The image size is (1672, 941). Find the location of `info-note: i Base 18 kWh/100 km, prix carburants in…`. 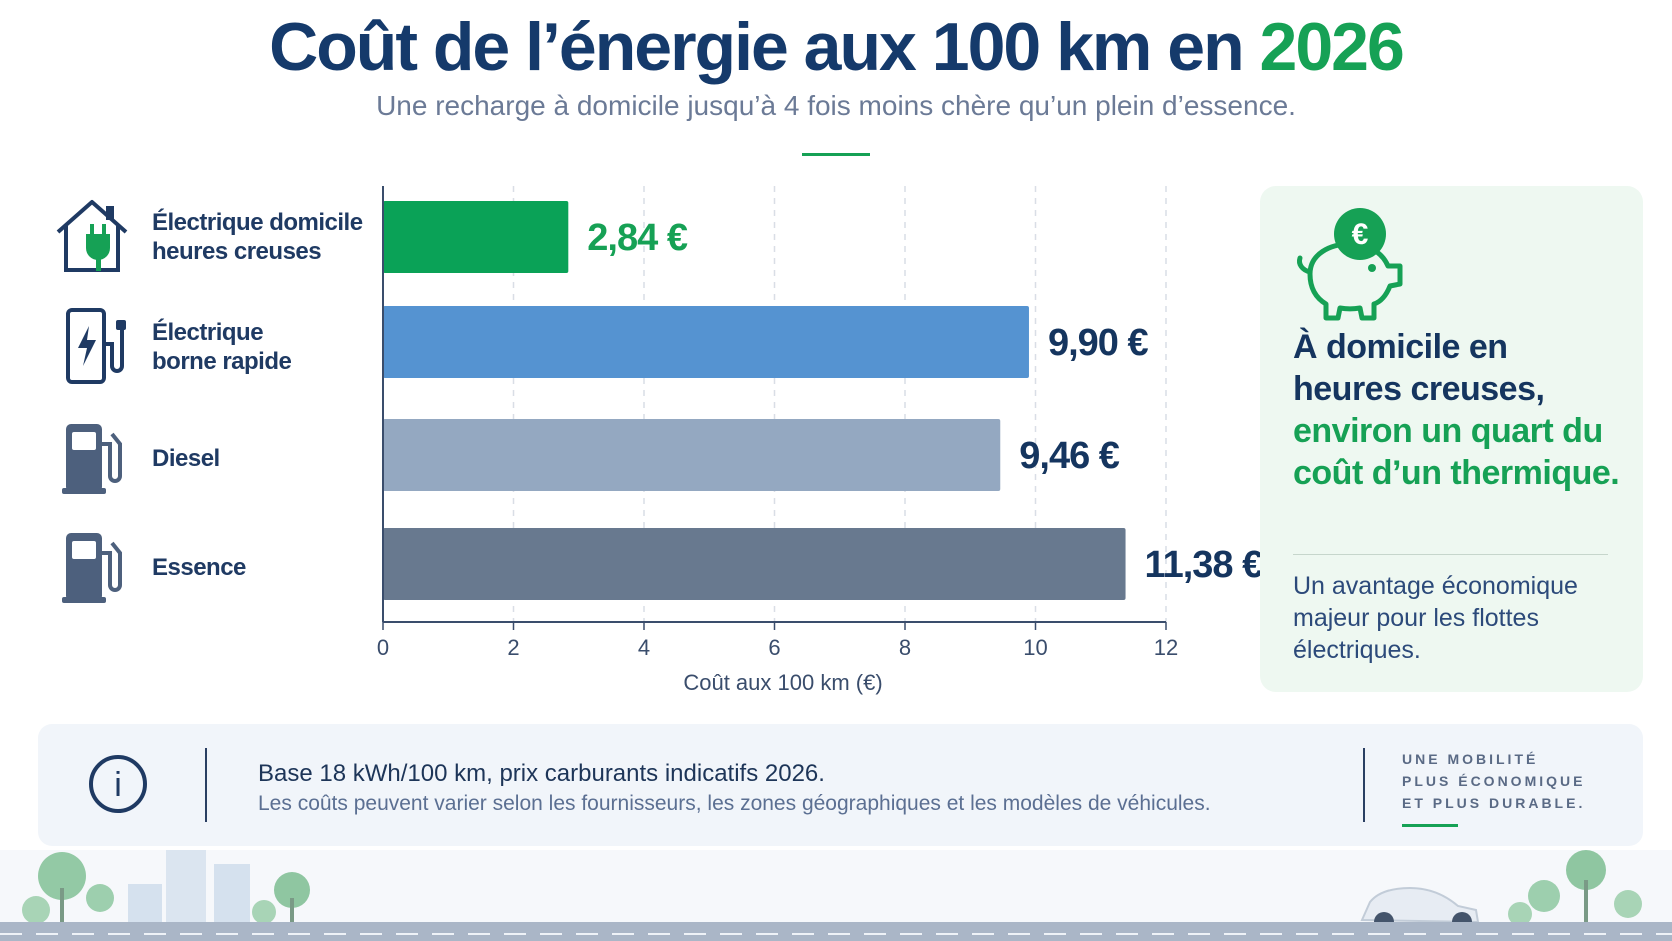

info-note: i Base 18 kWh/100 km, prix carburants in… is located at coordinates (840, 785).